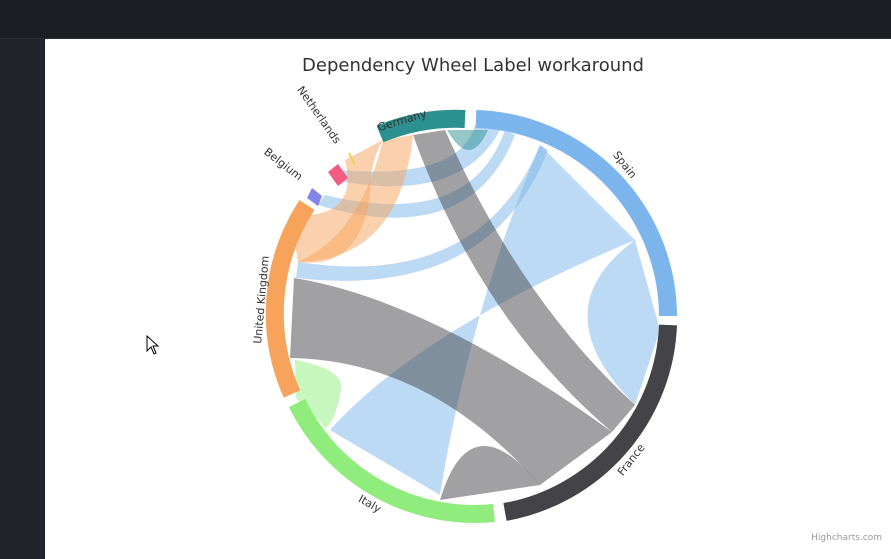 The image size is (891, 559). I want to click on node-netherlands, so click(338, 175).